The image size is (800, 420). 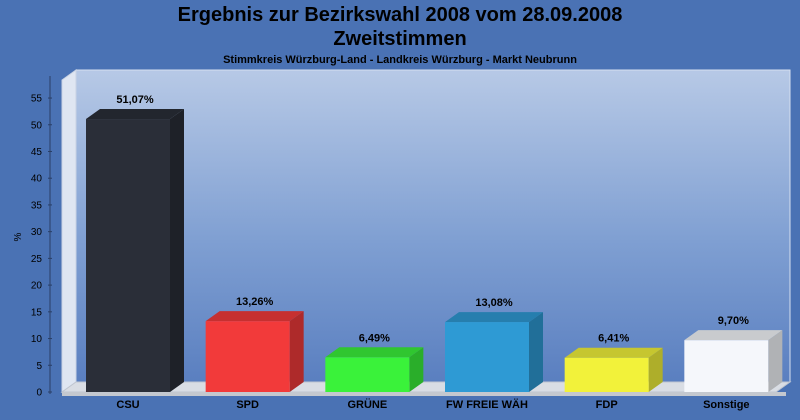 I want to click on y-tick-label: 40, so click(x=37, y=179).